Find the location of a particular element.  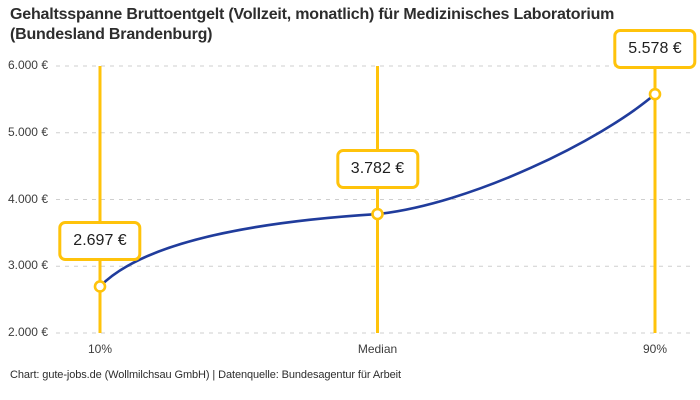

y-tick-label: 6.000 € is located at coordinates (27, 65).